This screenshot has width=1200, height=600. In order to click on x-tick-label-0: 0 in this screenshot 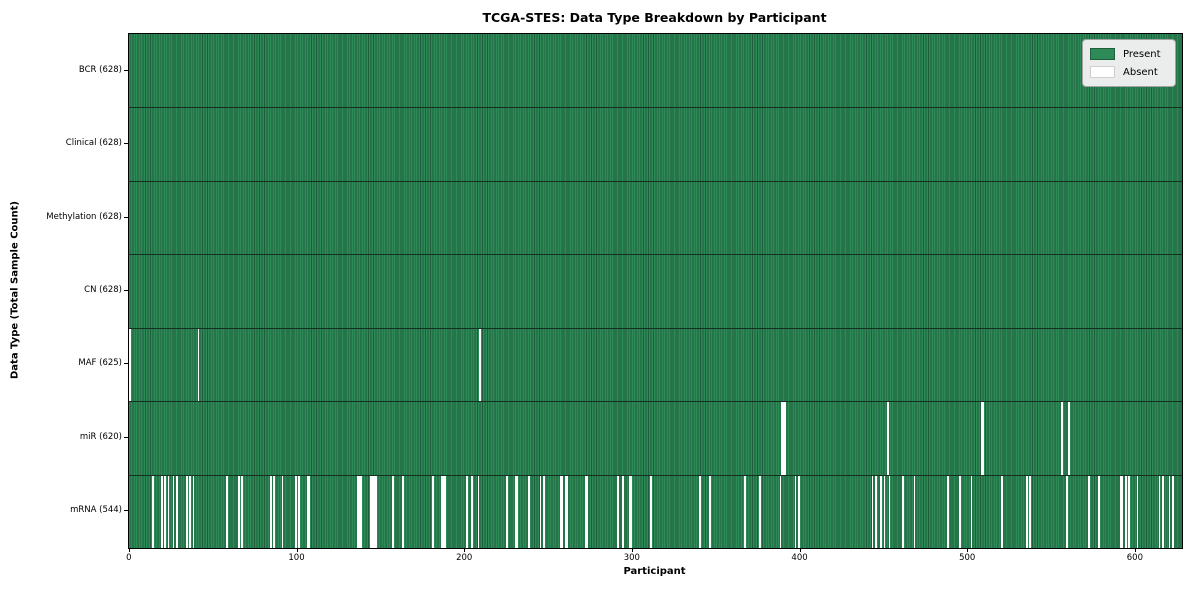, I will do `click(129, 558)`.